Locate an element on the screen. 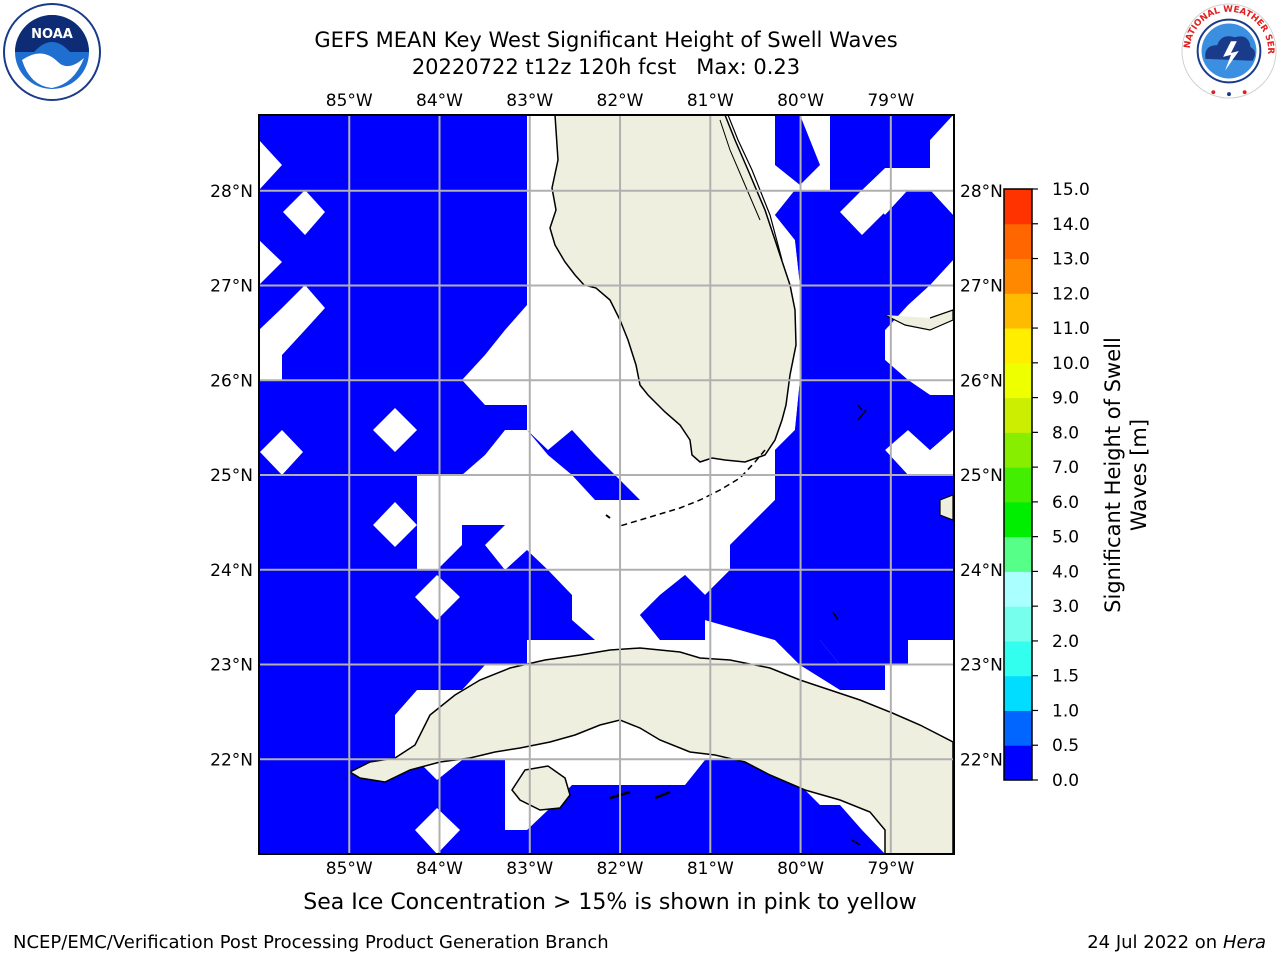 The height and width of the screenshot is (960, 1280). lat-tick-label-left: 22°N is located at coordinates (231, 760).